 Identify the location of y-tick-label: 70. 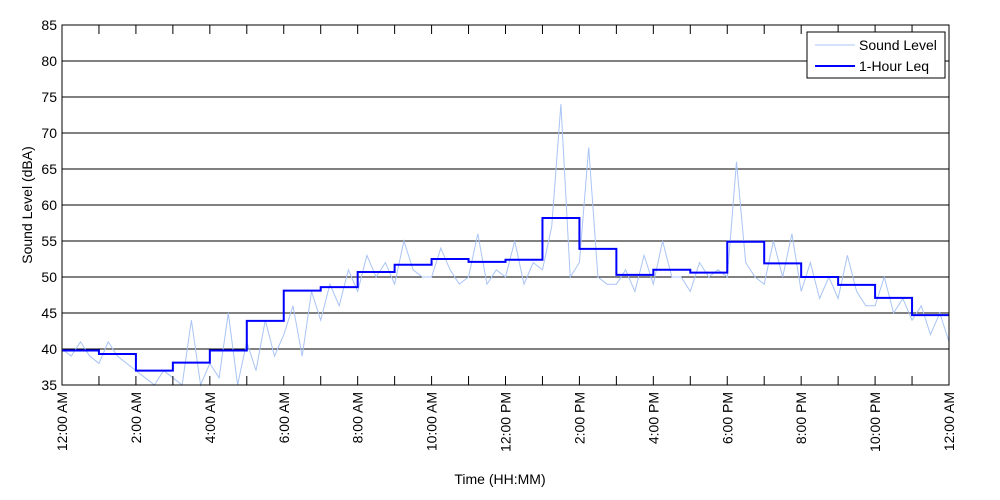
(49, 133).